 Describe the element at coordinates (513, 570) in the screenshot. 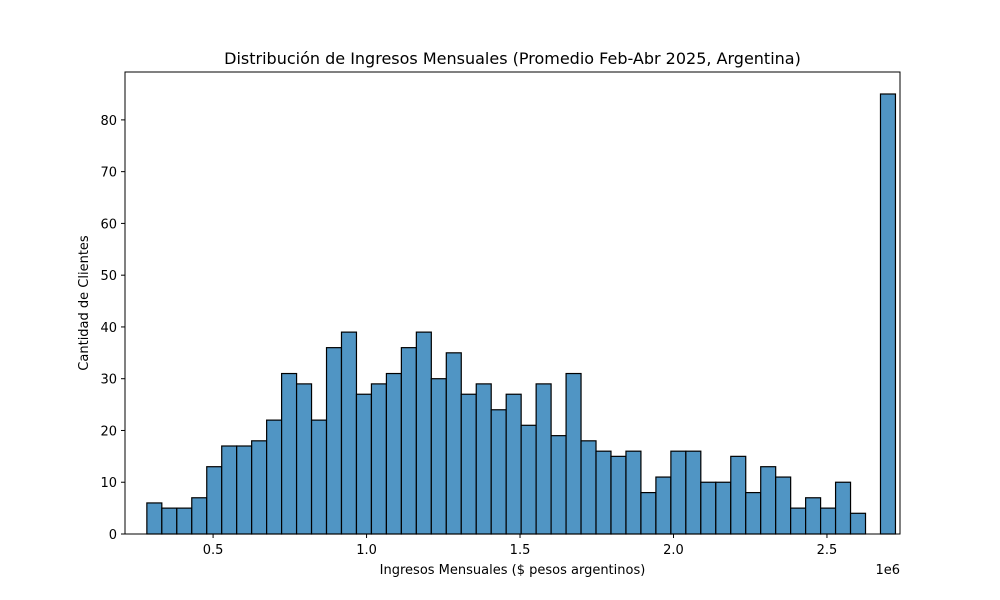

I see `x-axis-label: Ingresos Mensuales ($ pesos argentinos)` at that location.